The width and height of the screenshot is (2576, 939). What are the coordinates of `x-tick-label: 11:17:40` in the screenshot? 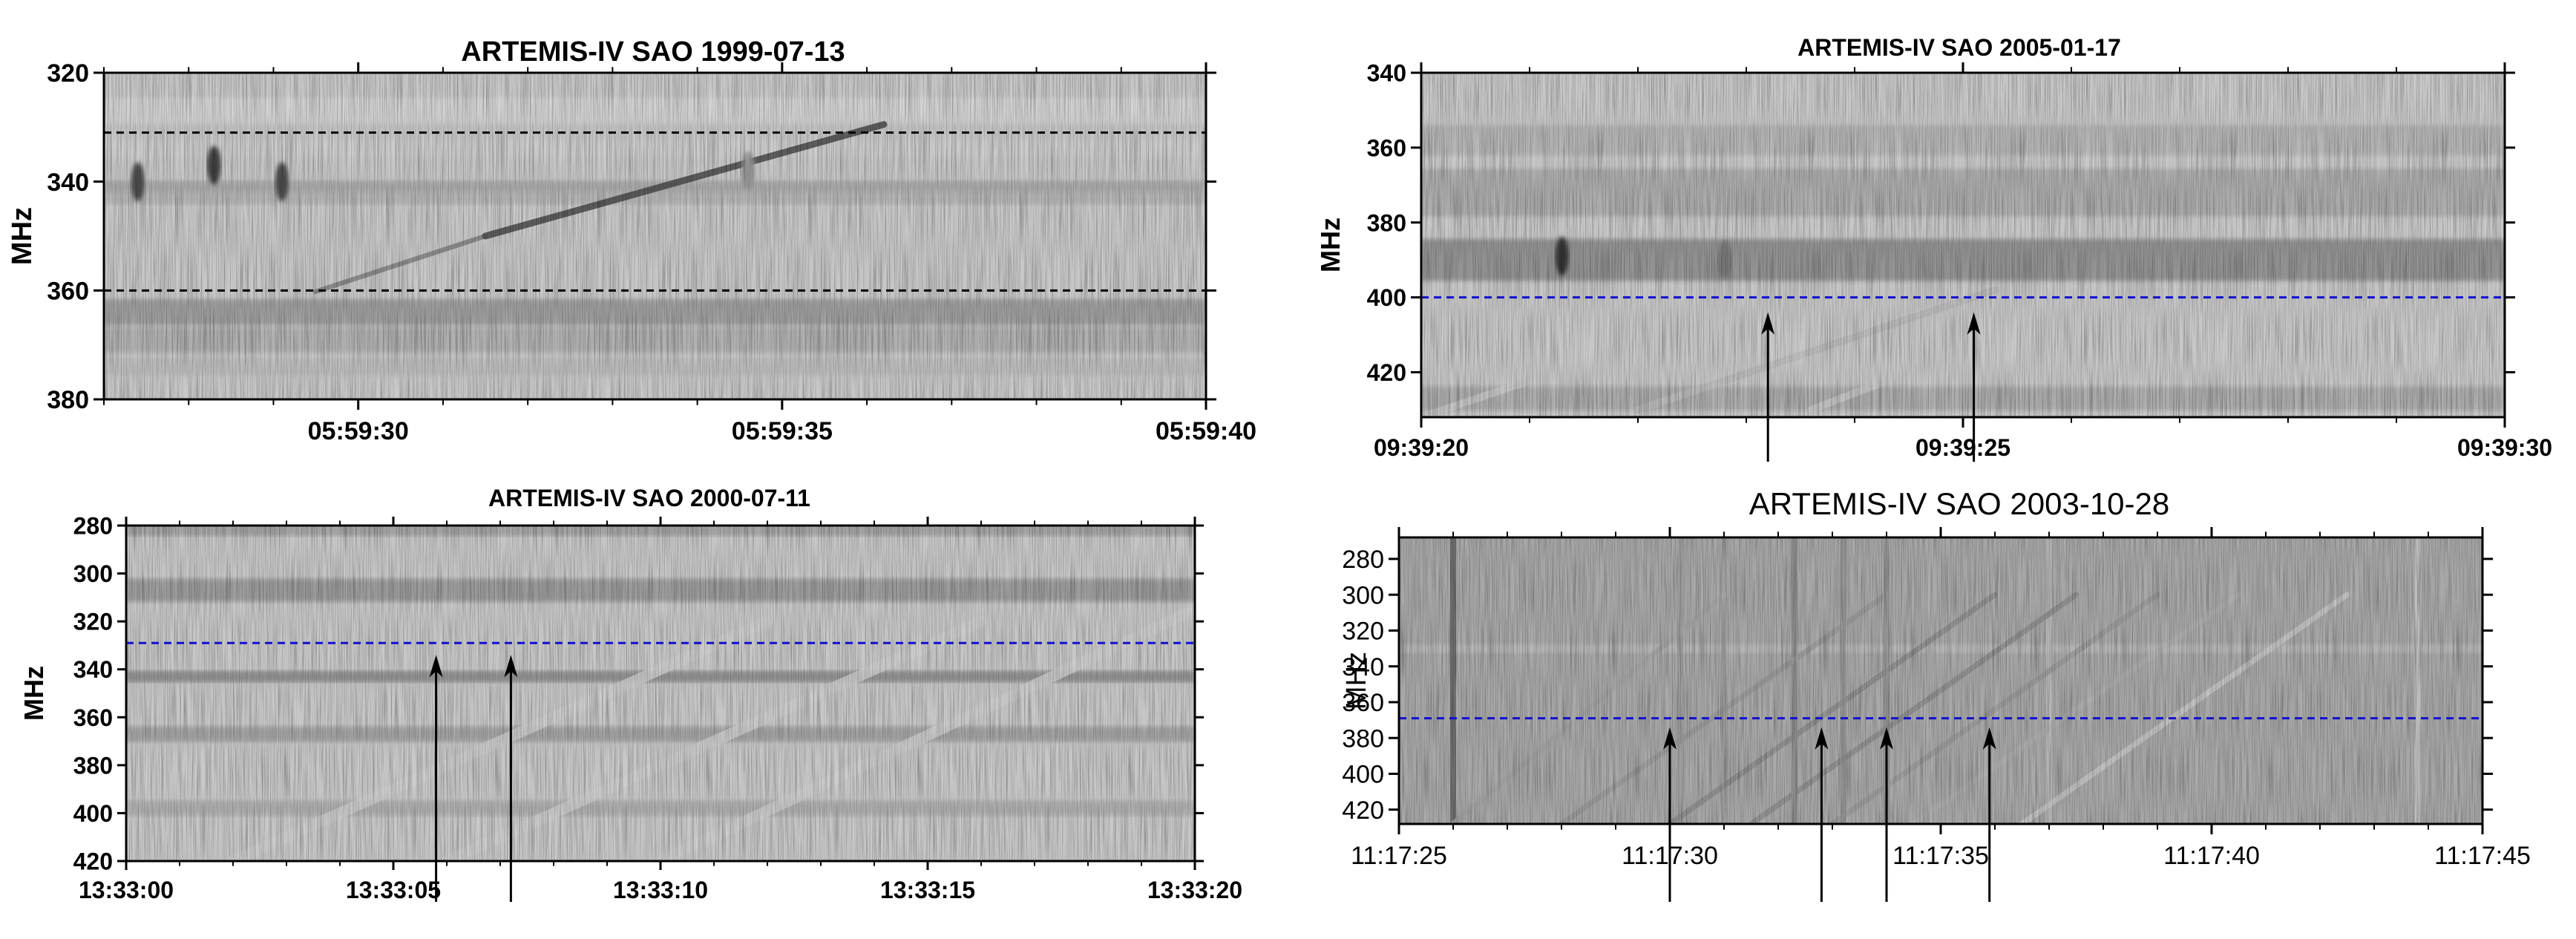 It's located at (2211, 856).